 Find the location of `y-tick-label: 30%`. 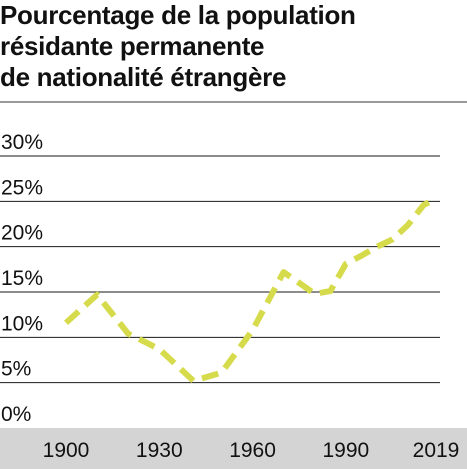

y-tick-label: 30% is located at coordinates (22, 142).